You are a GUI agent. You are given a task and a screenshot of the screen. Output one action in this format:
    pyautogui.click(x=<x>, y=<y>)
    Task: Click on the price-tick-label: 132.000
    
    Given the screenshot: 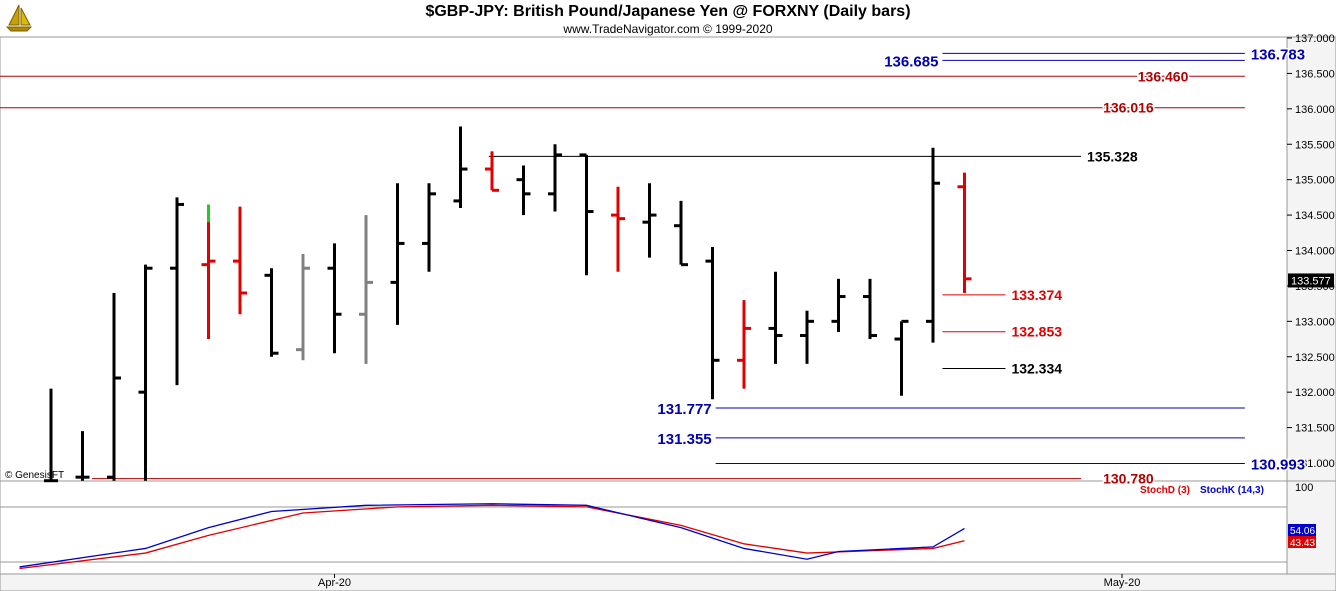 What is the action you would take?
    pyautogui.click(x=1315, y=393)
    